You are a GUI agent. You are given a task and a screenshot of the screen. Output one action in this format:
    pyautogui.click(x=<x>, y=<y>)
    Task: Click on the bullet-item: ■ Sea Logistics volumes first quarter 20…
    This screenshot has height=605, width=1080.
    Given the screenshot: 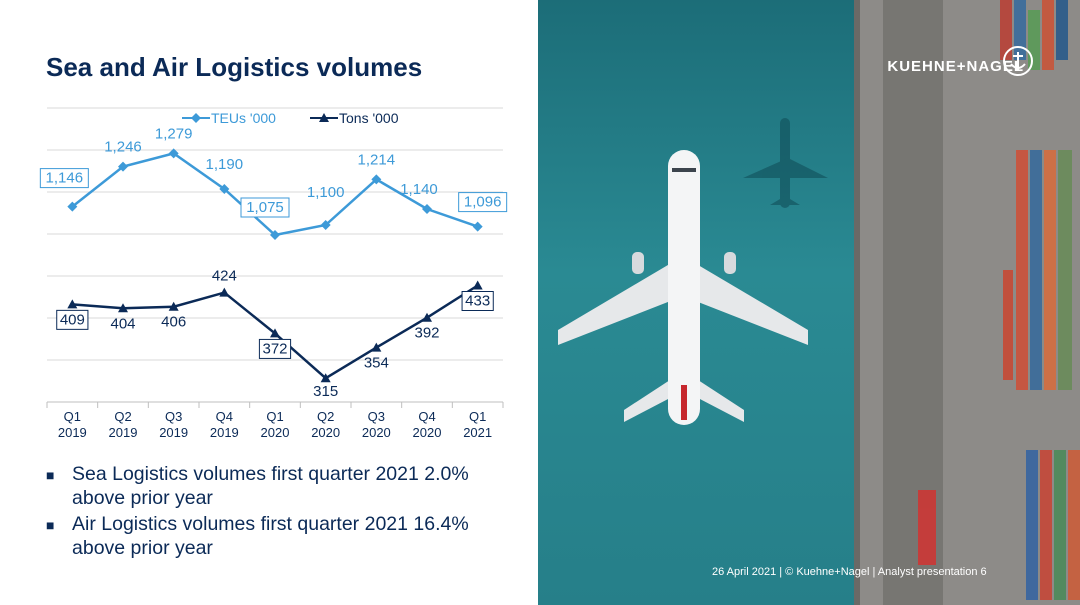 What is the action you would take?
    pyautogui.click(x=281, y=486)
    